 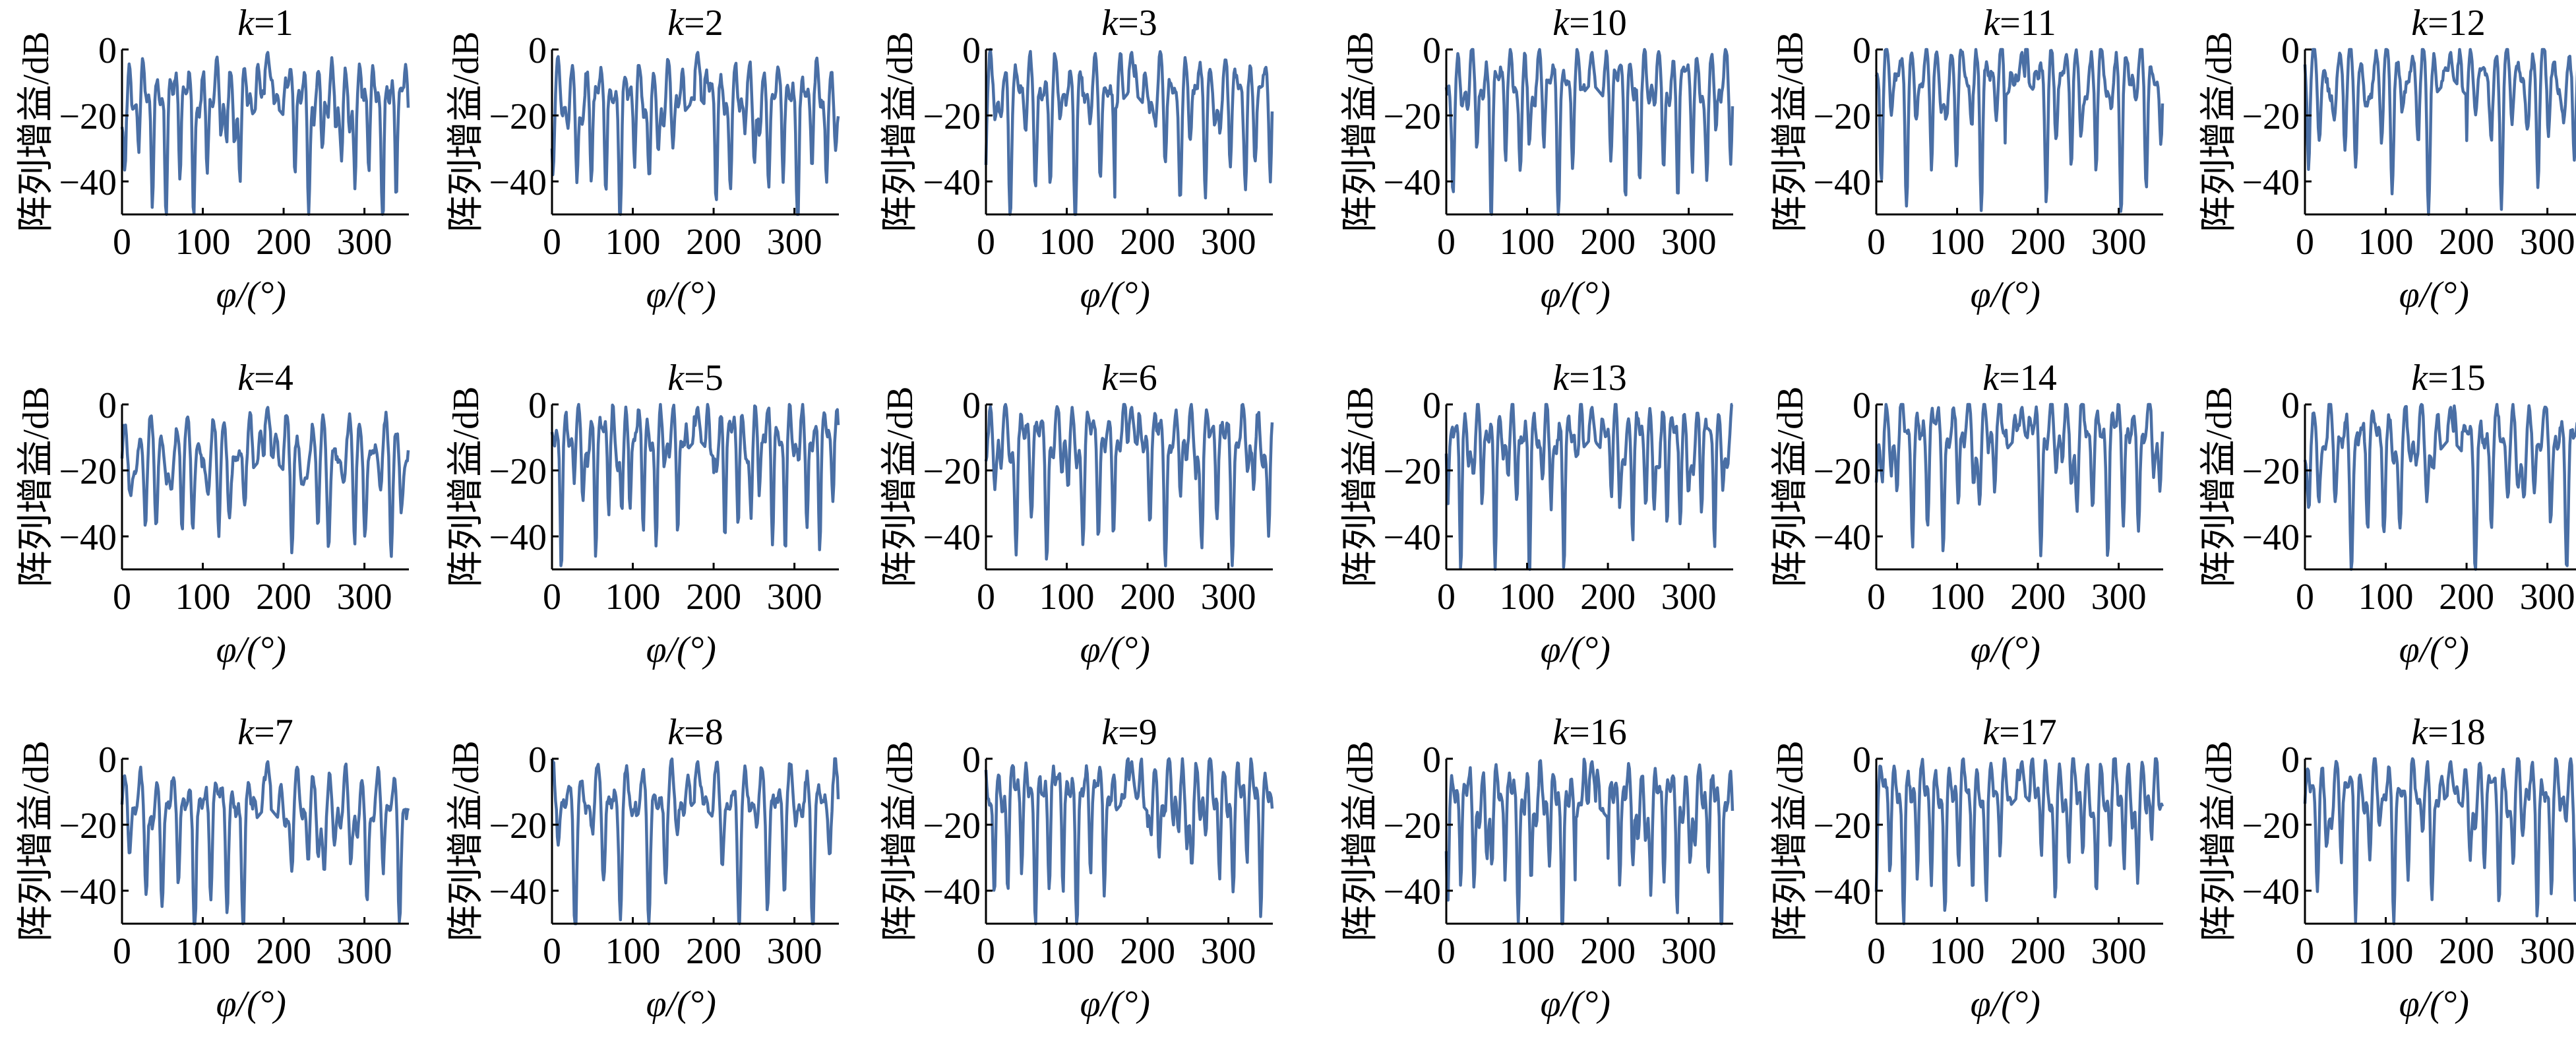 I want to click on subplot-title: k=8, so click(x=695, y=733).